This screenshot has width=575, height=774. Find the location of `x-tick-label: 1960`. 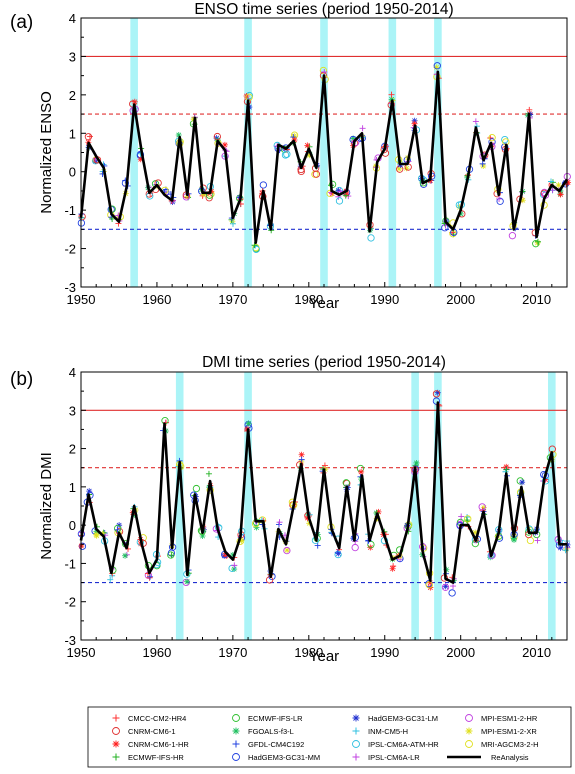

x-tick-label: 1960 is located at coordinates (156, 652).